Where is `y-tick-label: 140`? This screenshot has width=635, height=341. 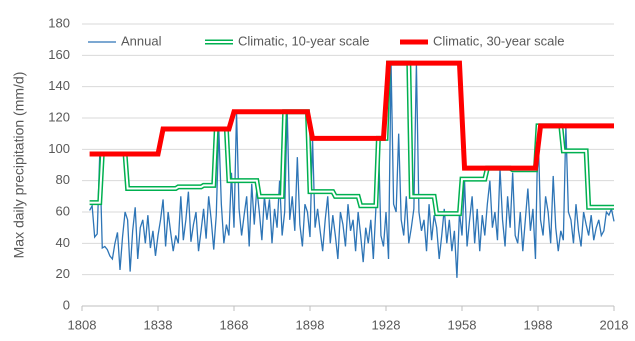
y-tick-label: 140 is located at coordinates (59, 85).